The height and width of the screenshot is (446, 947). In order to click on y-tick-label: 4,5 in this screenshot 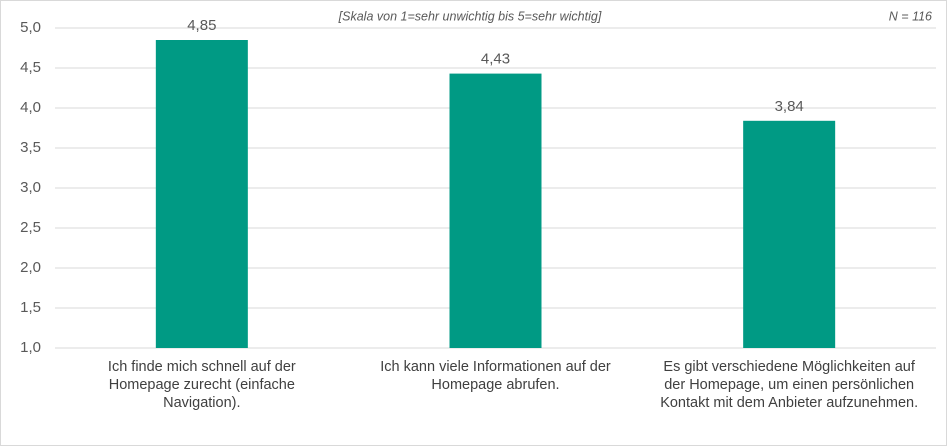, I will do `click(30, 67)`.